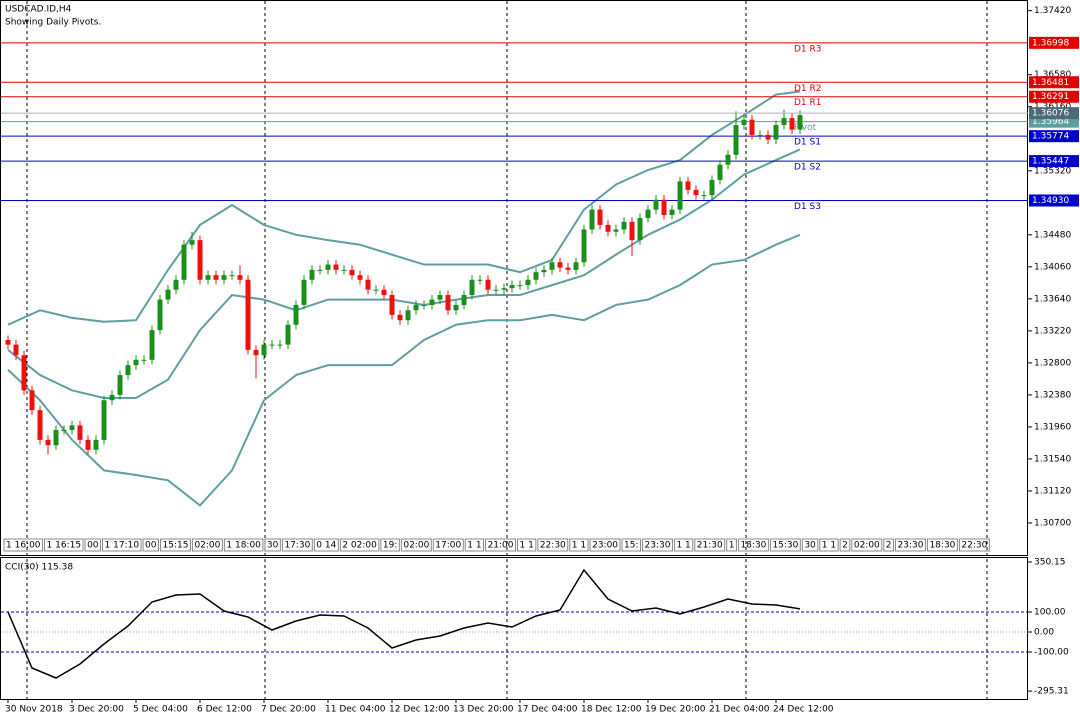  What do you see at coordinates (23, 546) in the screenshot?
I see `session-label: 1 16:00` at bounding box center [23, 546].